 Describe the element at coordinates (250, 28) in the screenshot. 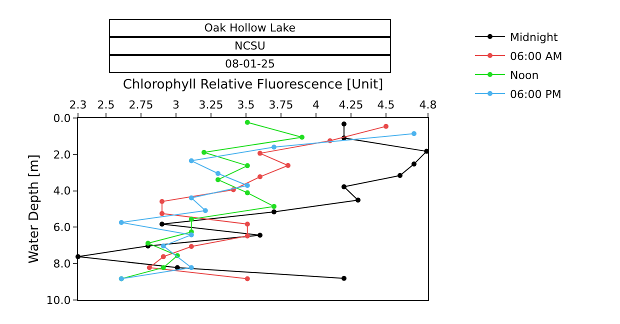

I see `chart-title: Oak Hollow Lake` at that location.